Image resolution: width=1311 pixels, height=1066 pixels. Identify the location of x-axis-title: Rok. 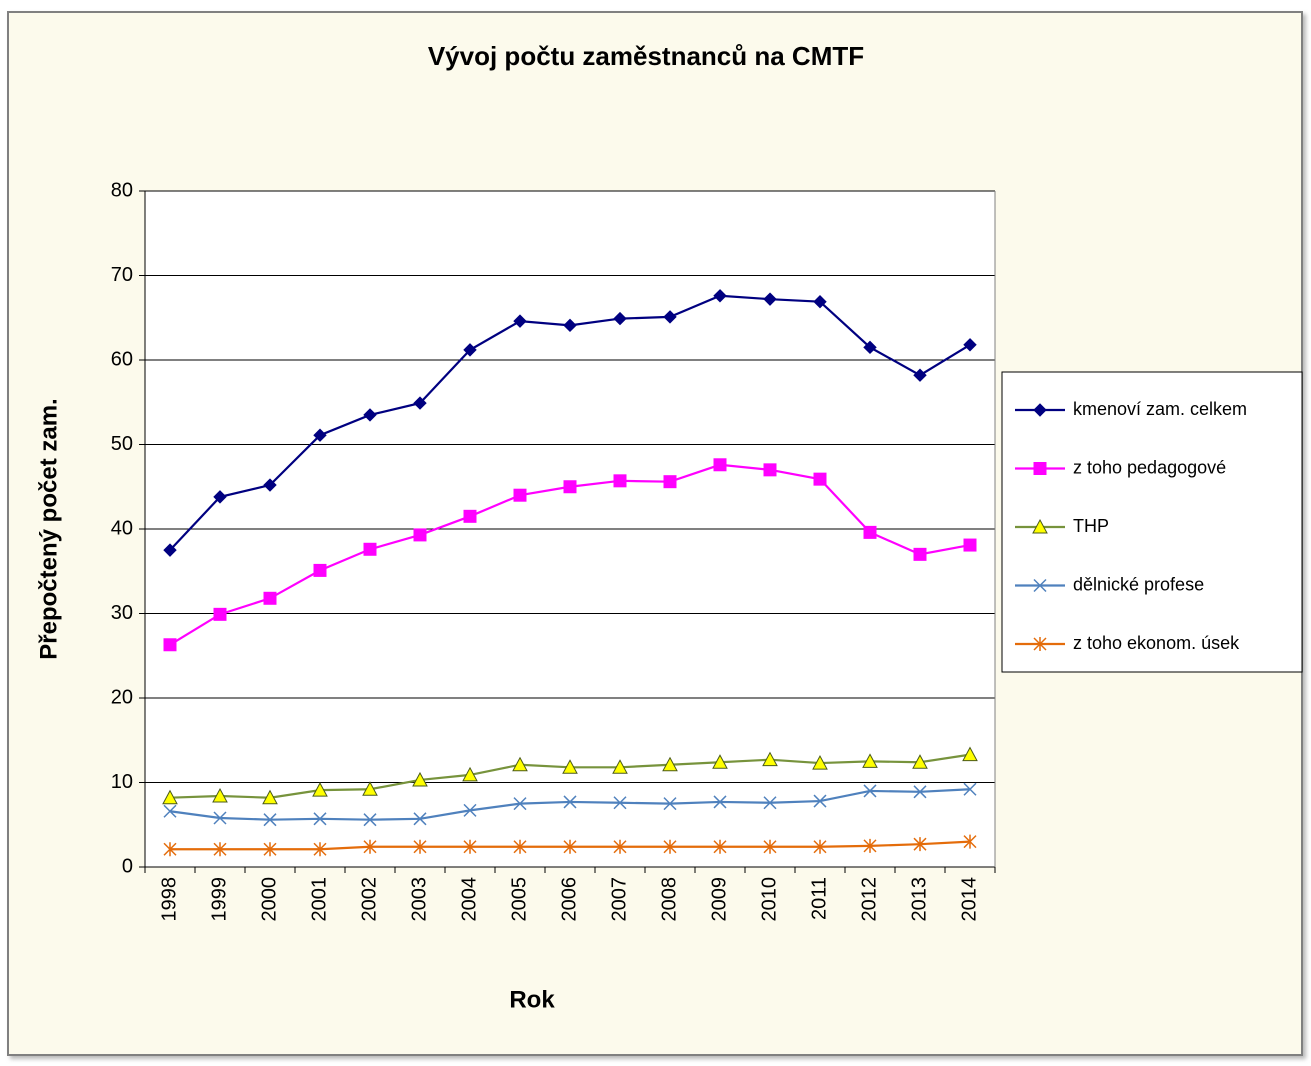
(532, 999).